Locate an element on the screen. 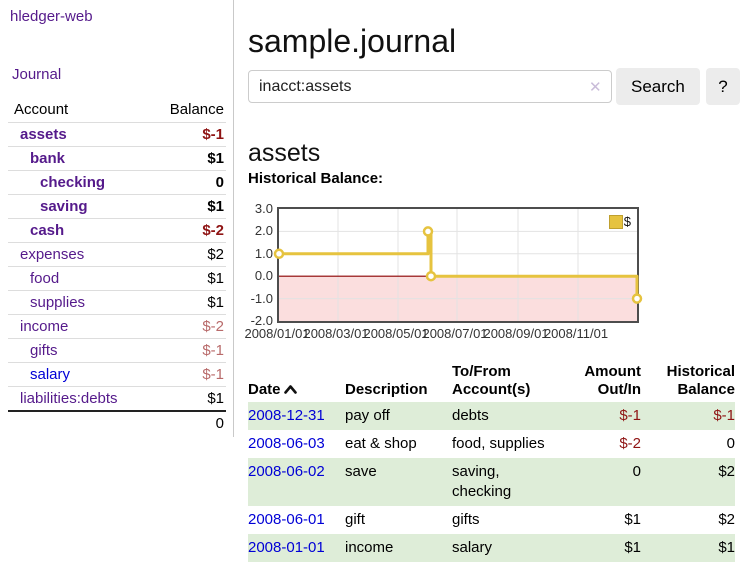 The width and height of the screenshot is (742, 582). account-balance: 0 is located at coordinates (186, 182).